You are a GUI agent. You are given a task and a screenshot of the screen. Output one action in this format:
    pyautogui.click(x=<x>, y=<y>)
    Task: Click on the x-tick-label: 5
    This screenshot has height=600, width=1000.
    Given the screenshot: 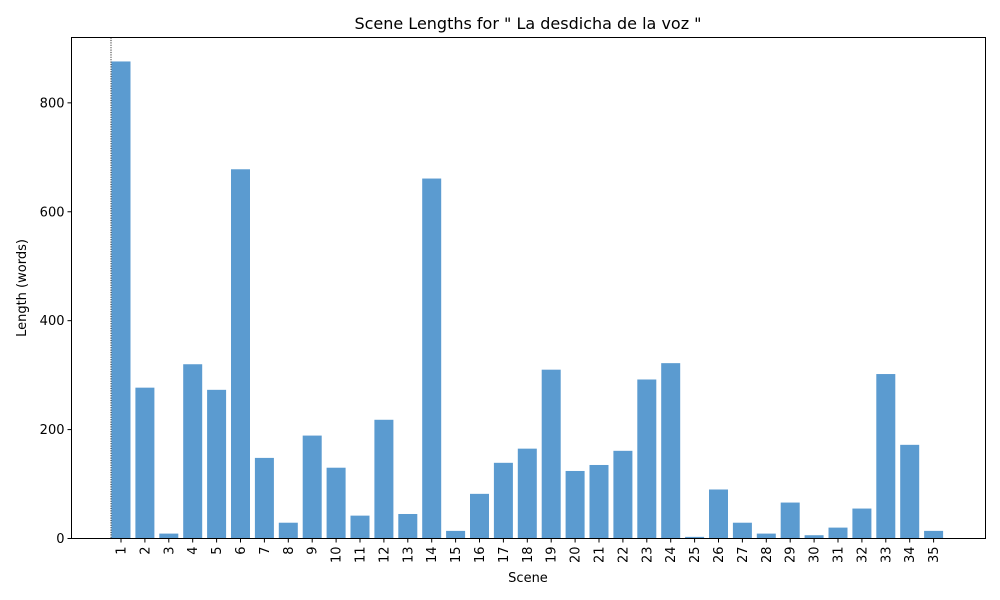 What is the action you would take?
    pyautogui.click(x=217, y=551)
    